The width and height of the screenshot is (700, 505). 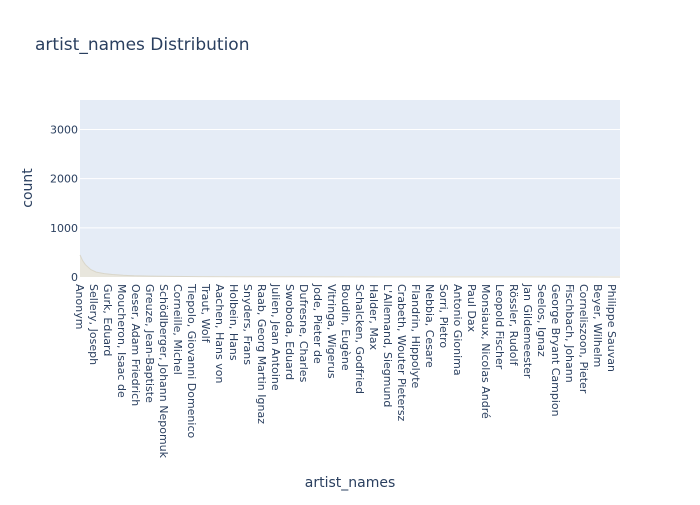 What do you see at coordinates (415, 336) in the screenshot?
I see `x-tick-label: Flandrin, Hippolyte` at bounding box center [415, 336].